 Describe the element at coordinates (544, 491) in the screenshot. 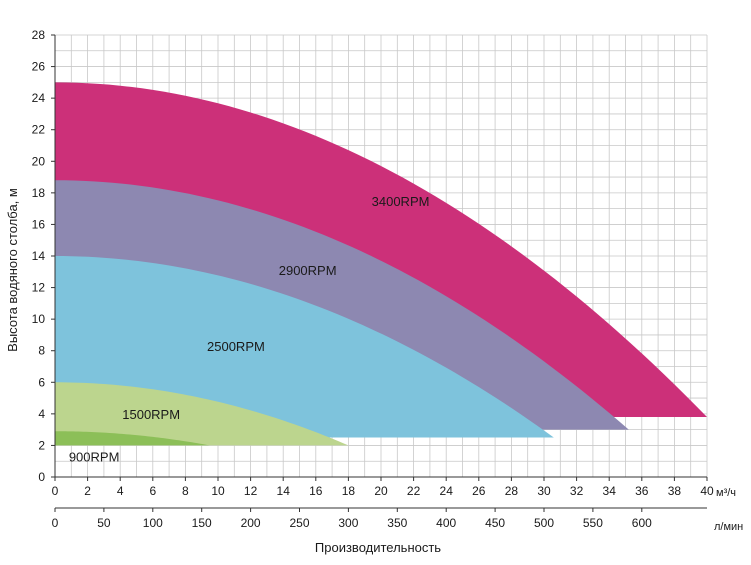

I see `x-tick-label: 30` at that location.